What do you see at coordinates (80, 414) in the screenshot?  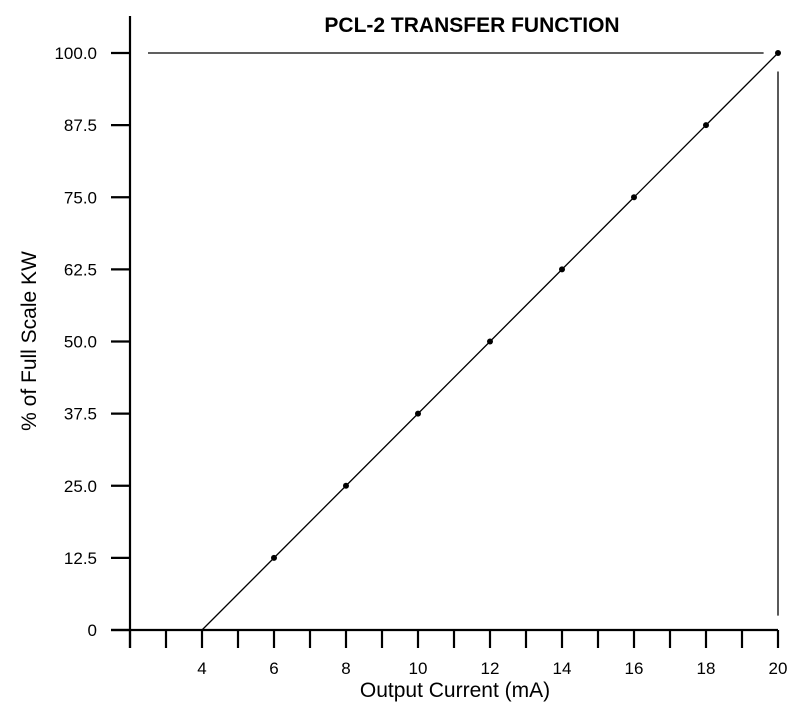 I see `y-tick-label: 37.5` at bounding box center [80, 414].